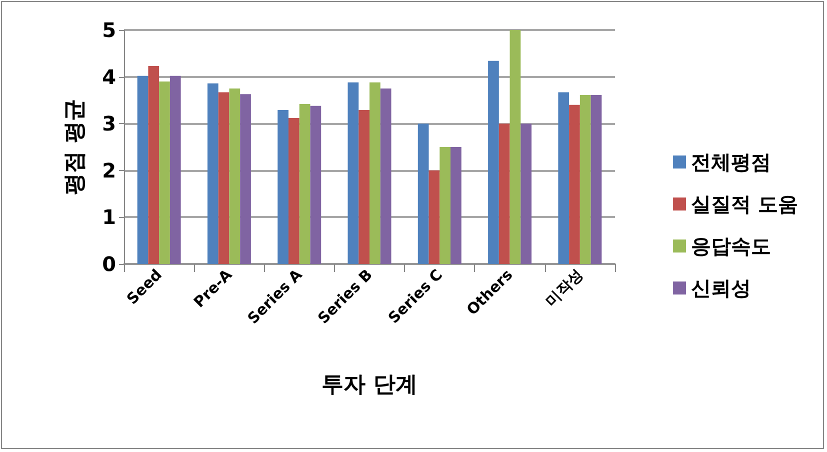  Describe the element at coordinates (109, 124) in the screenshot. I see `y-tick-label: 3` at that location.